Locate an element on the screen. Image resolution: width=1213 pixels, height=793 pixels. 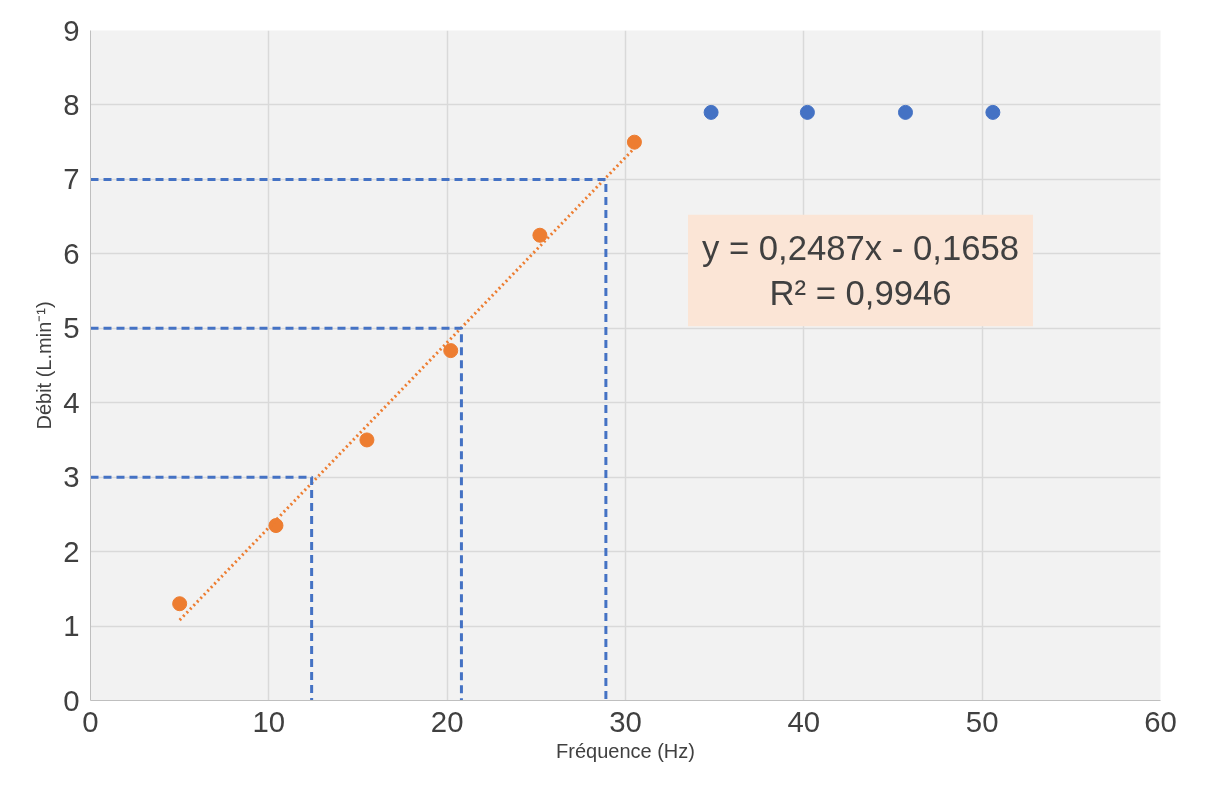
y-tick-label: 4 is located at coordinates (71, 402).